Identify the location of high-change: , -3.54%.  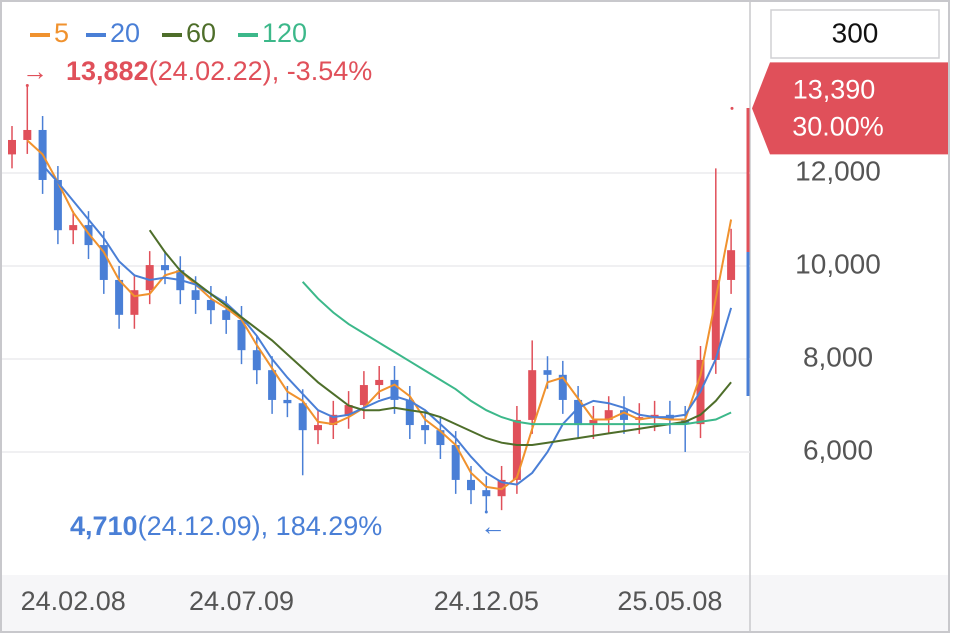
(322, 71).